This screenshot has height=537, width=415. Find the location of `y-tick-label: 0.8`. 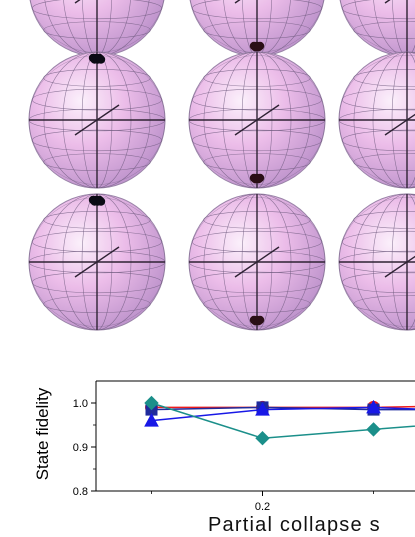

y-tick-label: 0.8 is located at coordinates (80, 492).